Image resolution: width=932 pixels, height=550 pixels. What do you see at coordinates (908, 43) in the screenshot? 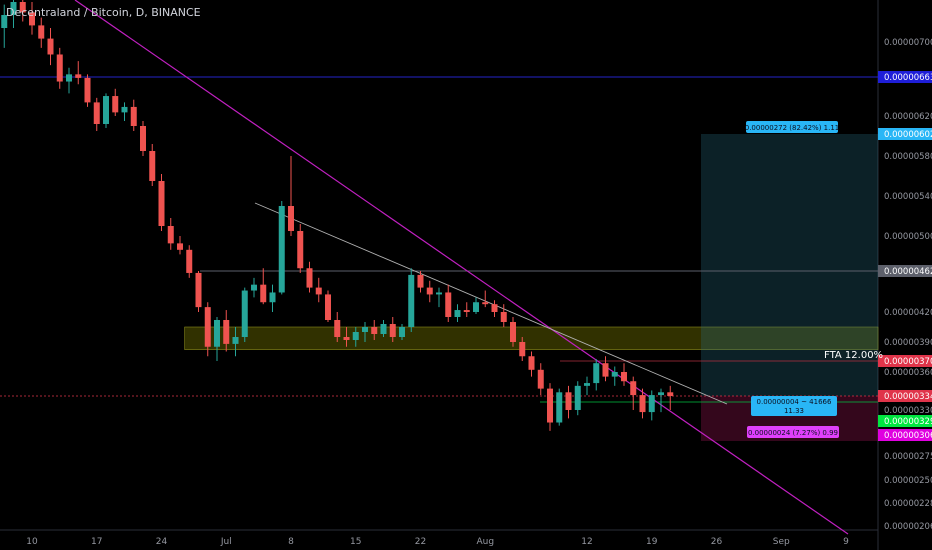
I see `y-tick-label: 0.00000700` at bounding box center [908, 43].